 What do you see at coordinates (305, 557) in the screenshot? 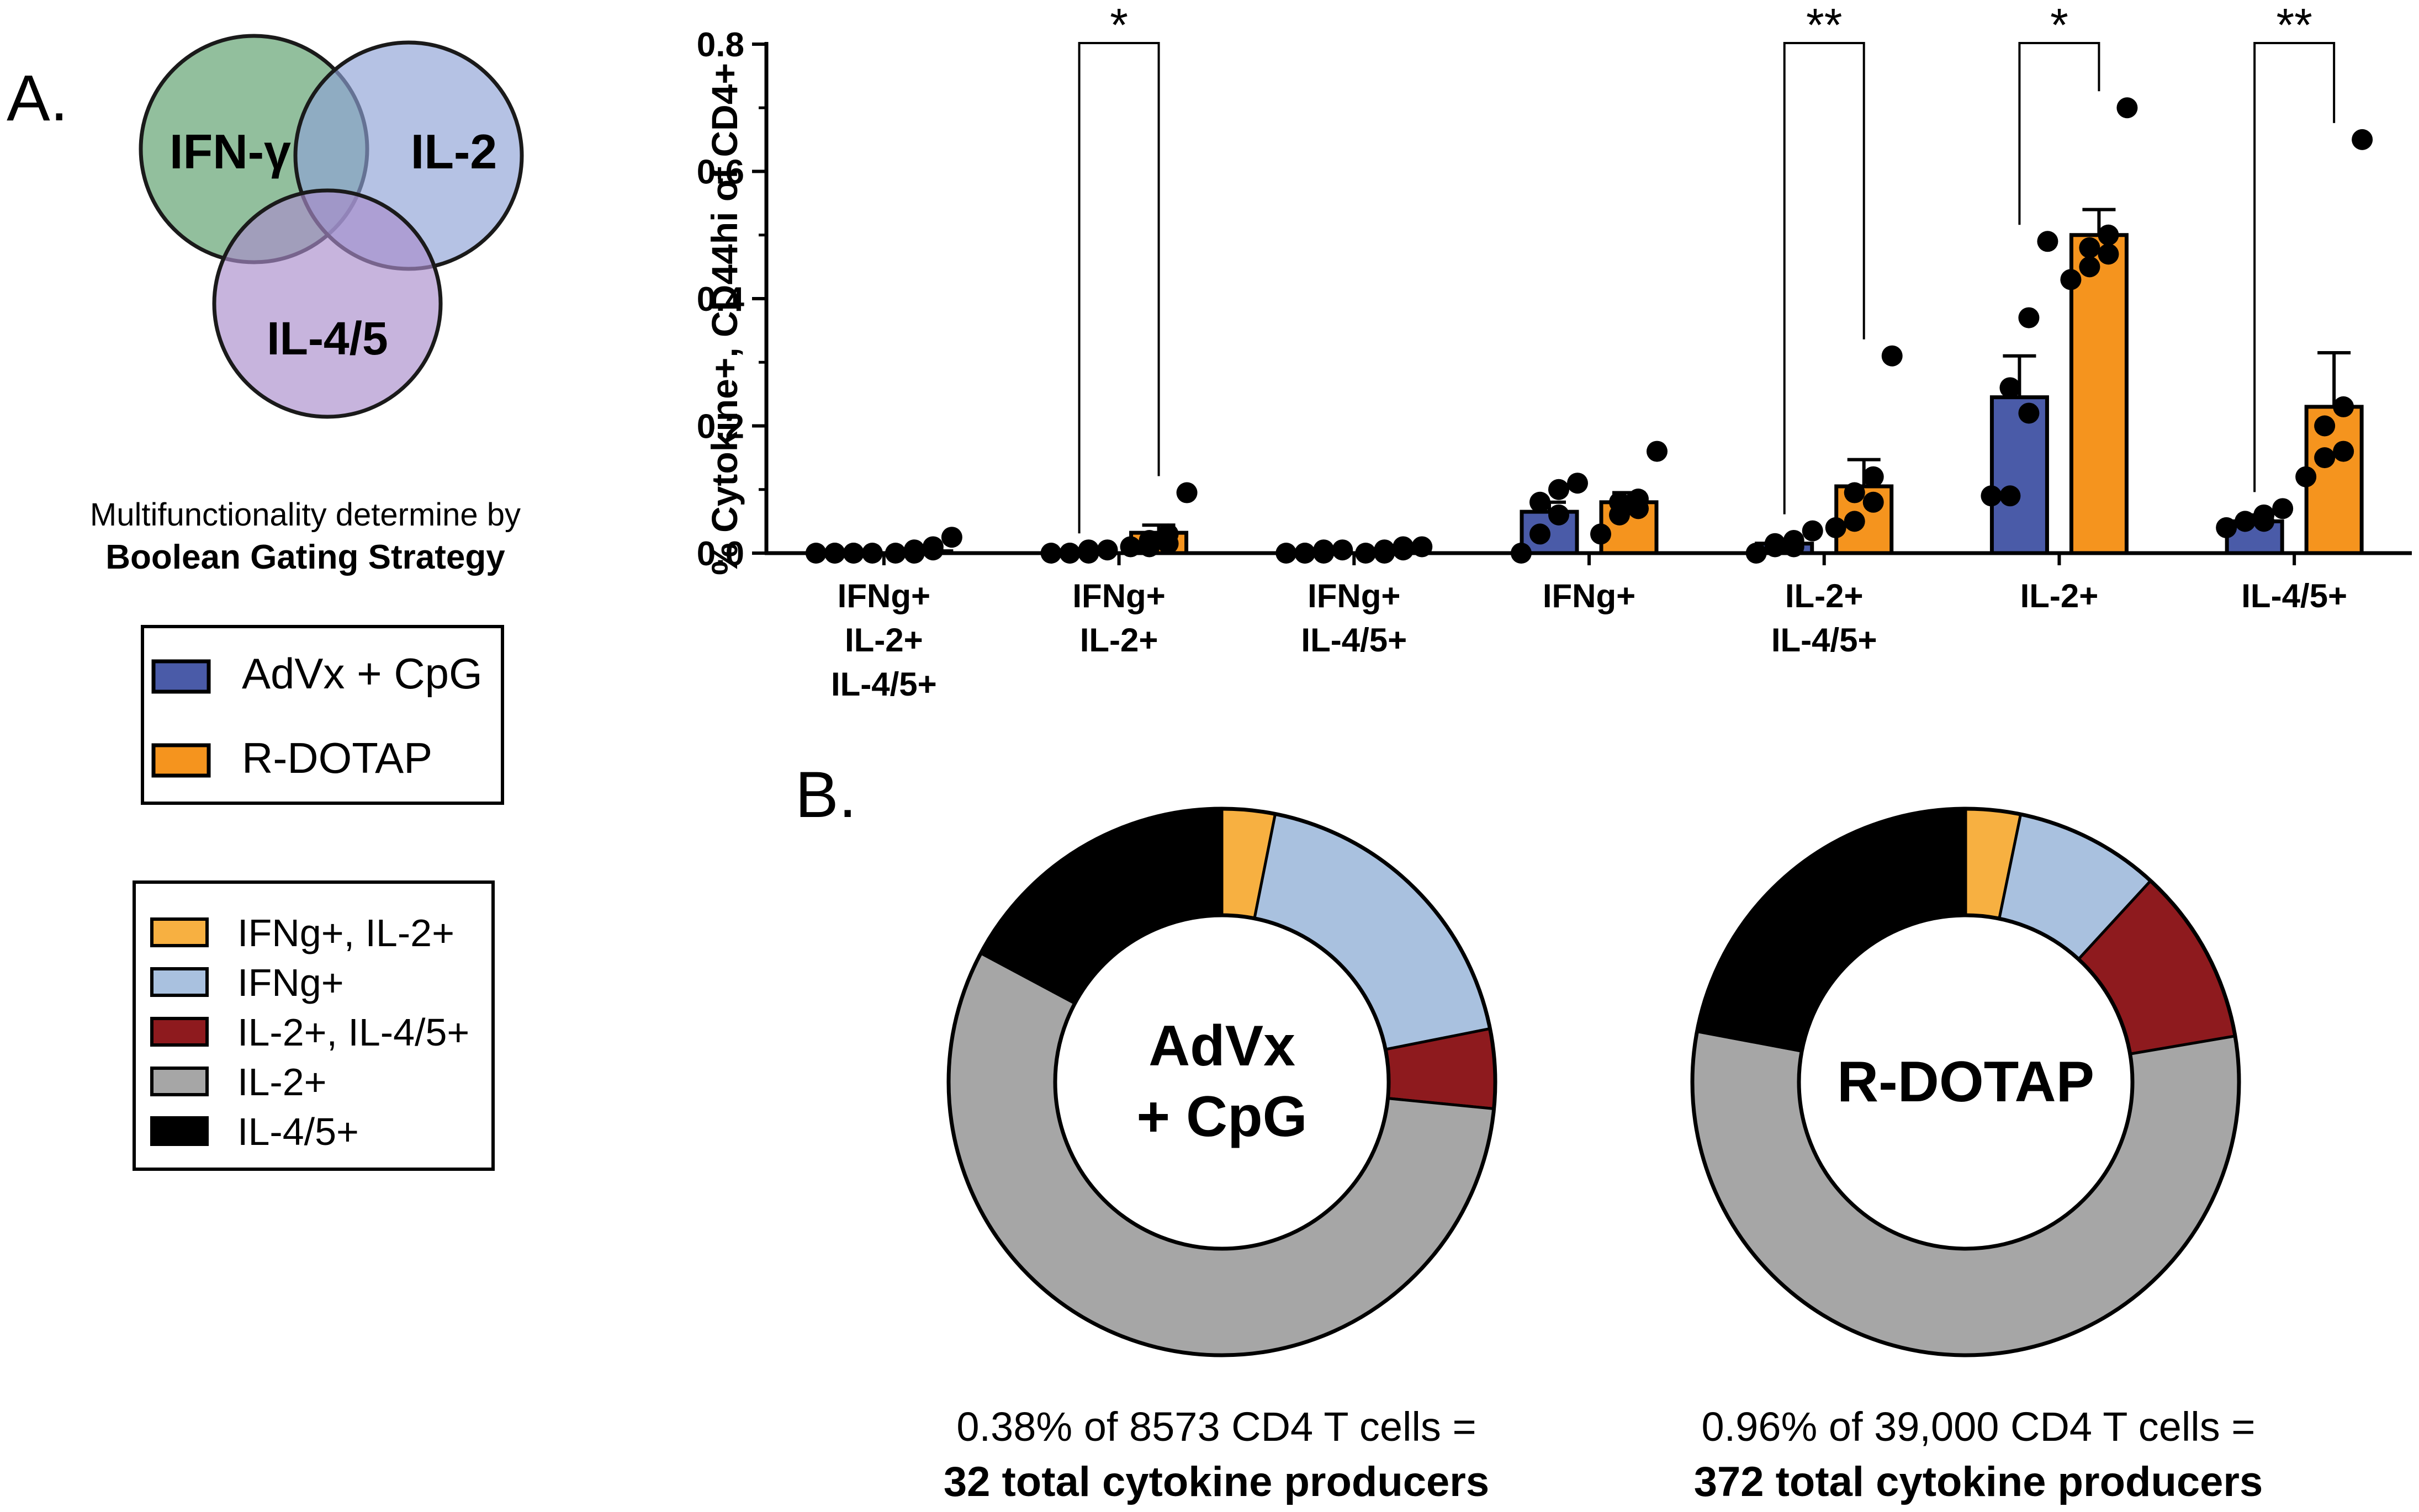
I see `boolean-caption-line2: Boolean Gating Strategy` at bounding box center [305, 557].